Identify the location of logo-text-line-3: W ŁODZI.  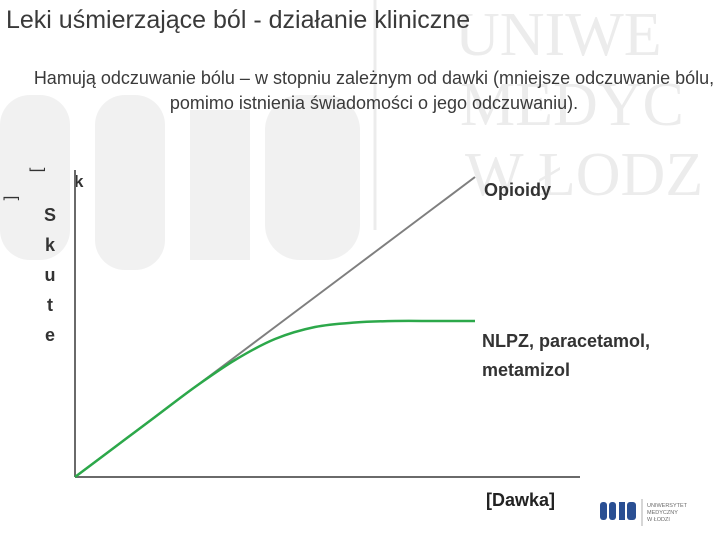
(658, 520).